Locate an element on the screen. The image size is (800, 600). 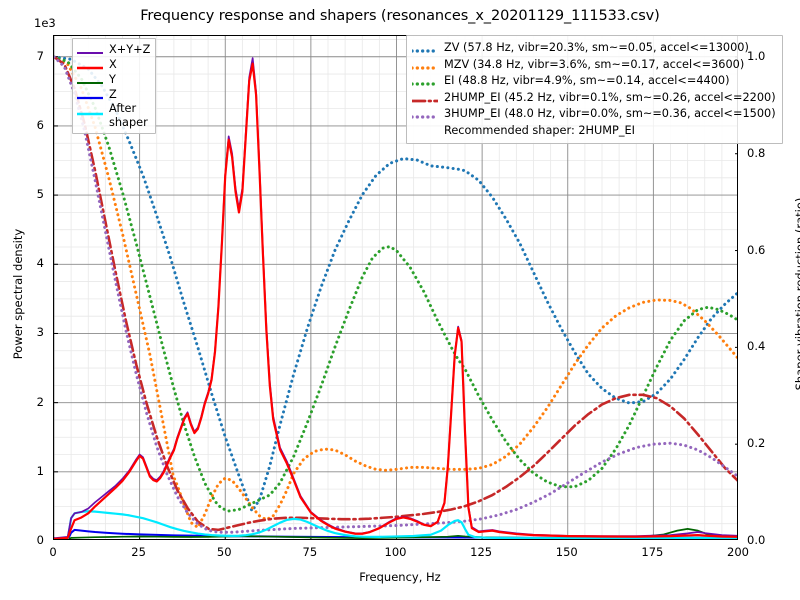
y-tick-label-right: 0.2 is located at coordinates (756, 443).